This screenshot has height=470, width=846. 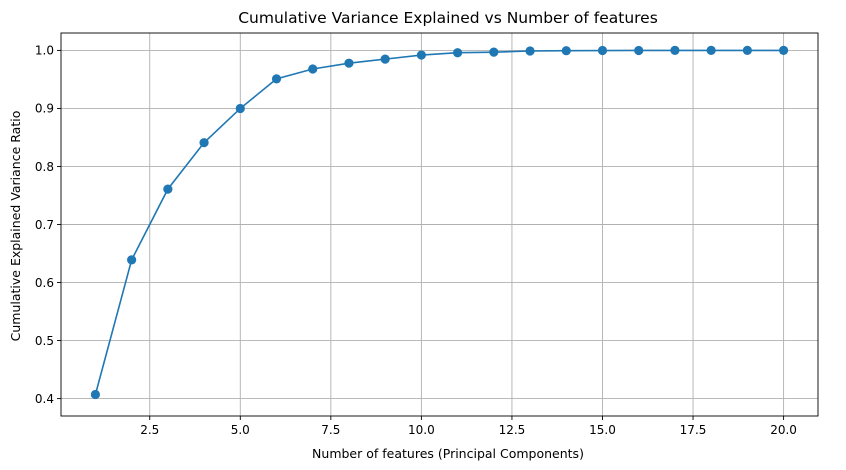 What do you see at coordinates (44, 399) in the screenshot?
I see `y-tick-label: 0.4` at bounding box center [44, 399].